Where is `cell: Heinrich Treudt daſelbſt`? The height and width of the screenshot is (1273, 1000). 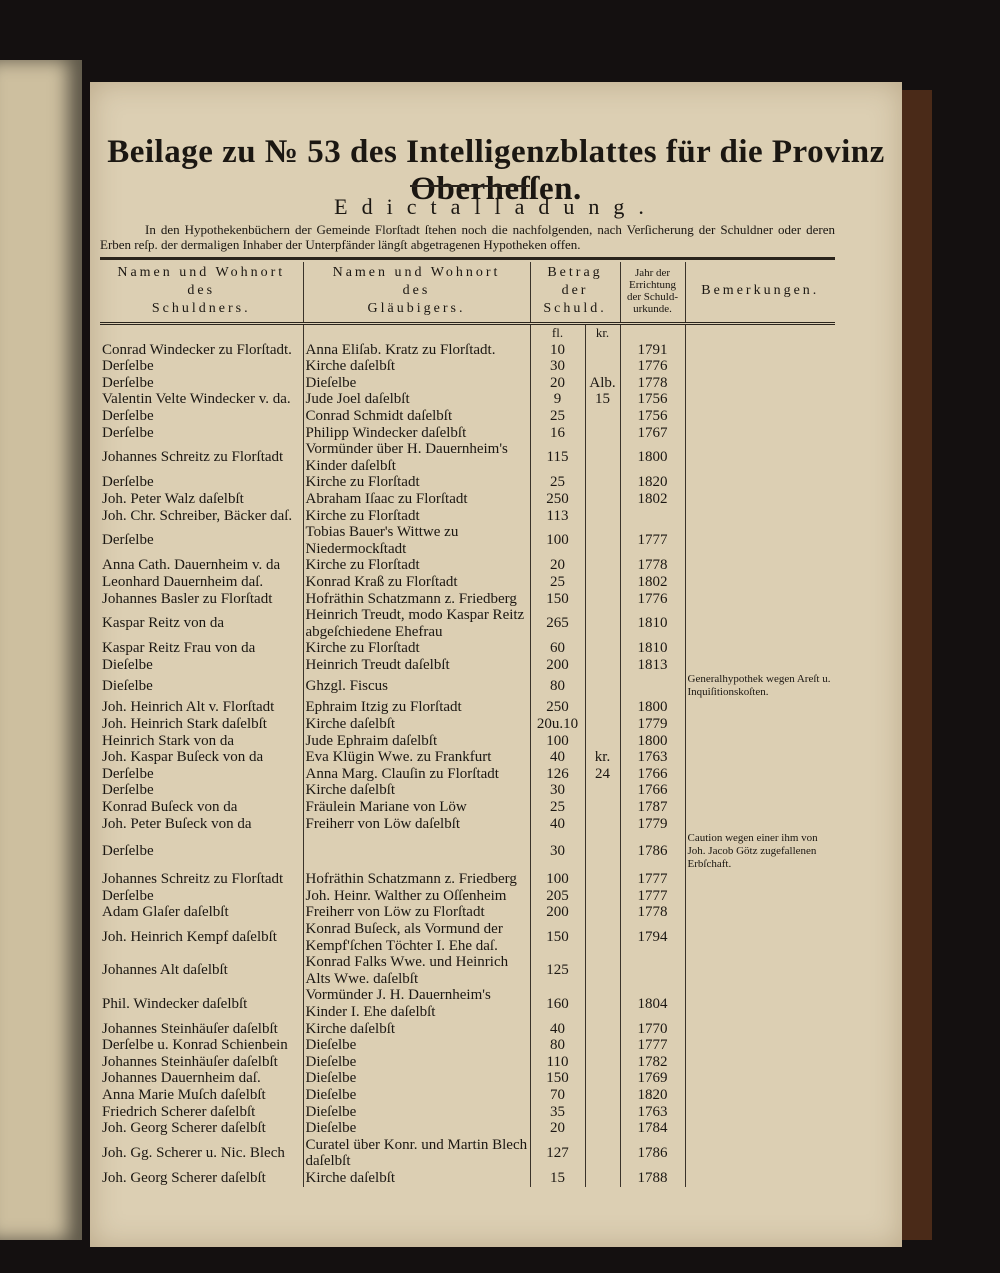
cell: Heinrich Treudt daſelbſt is located at coordinates (417, 665).